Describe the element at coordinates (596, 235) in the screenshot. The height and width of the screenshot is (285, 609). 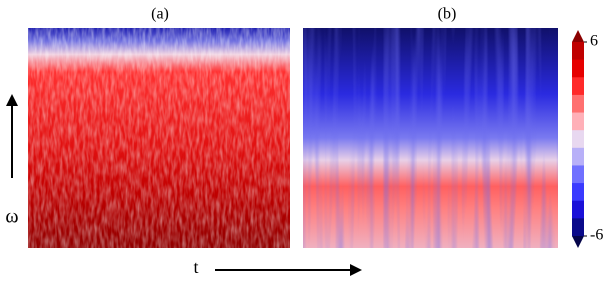
I see `colorbar-tick-label: -6` at that location.